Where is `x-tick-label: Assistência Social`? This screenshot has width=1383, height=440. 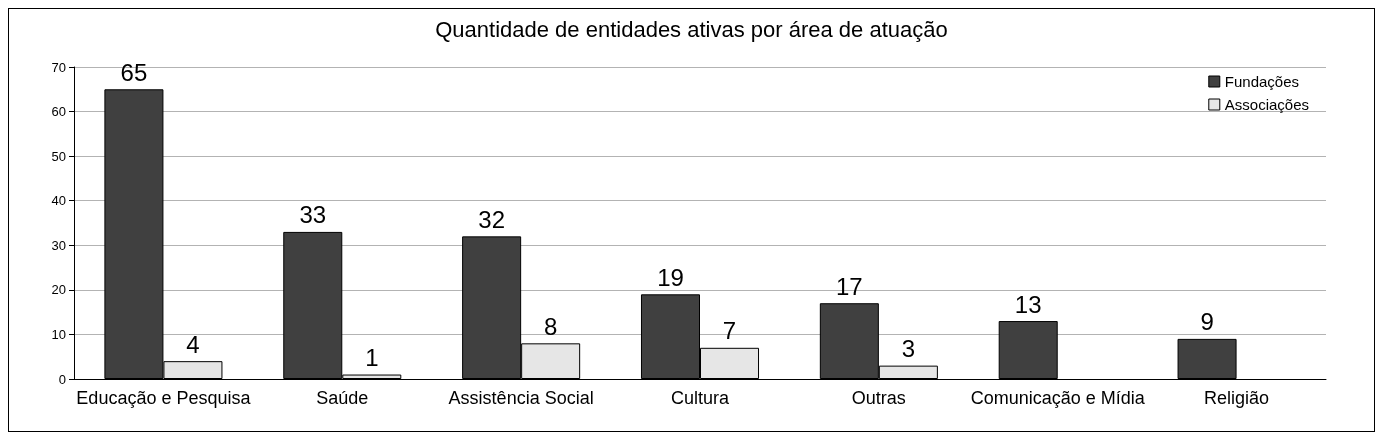 x-tick-label: Assistência Social is located at coordinates (521, 398).